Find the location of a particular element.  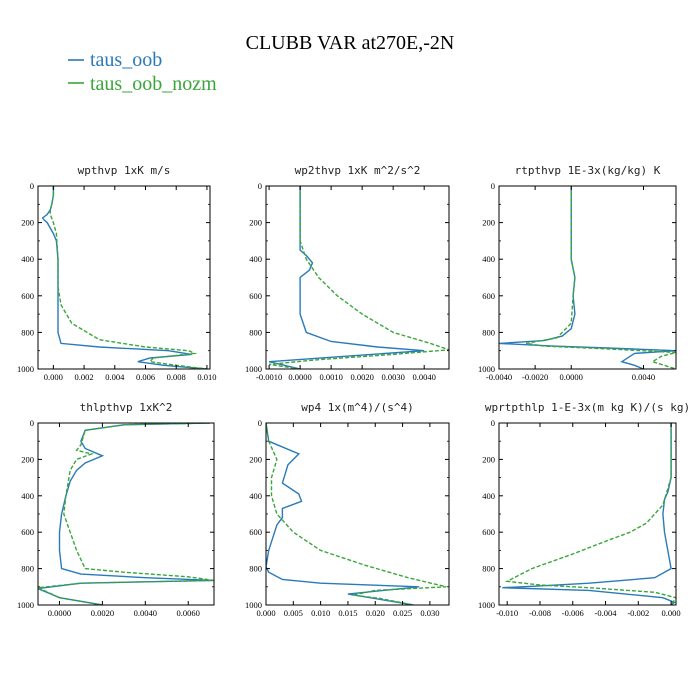

legend-label-taus-oob: taus_oob is located at coordinates (126, 60).